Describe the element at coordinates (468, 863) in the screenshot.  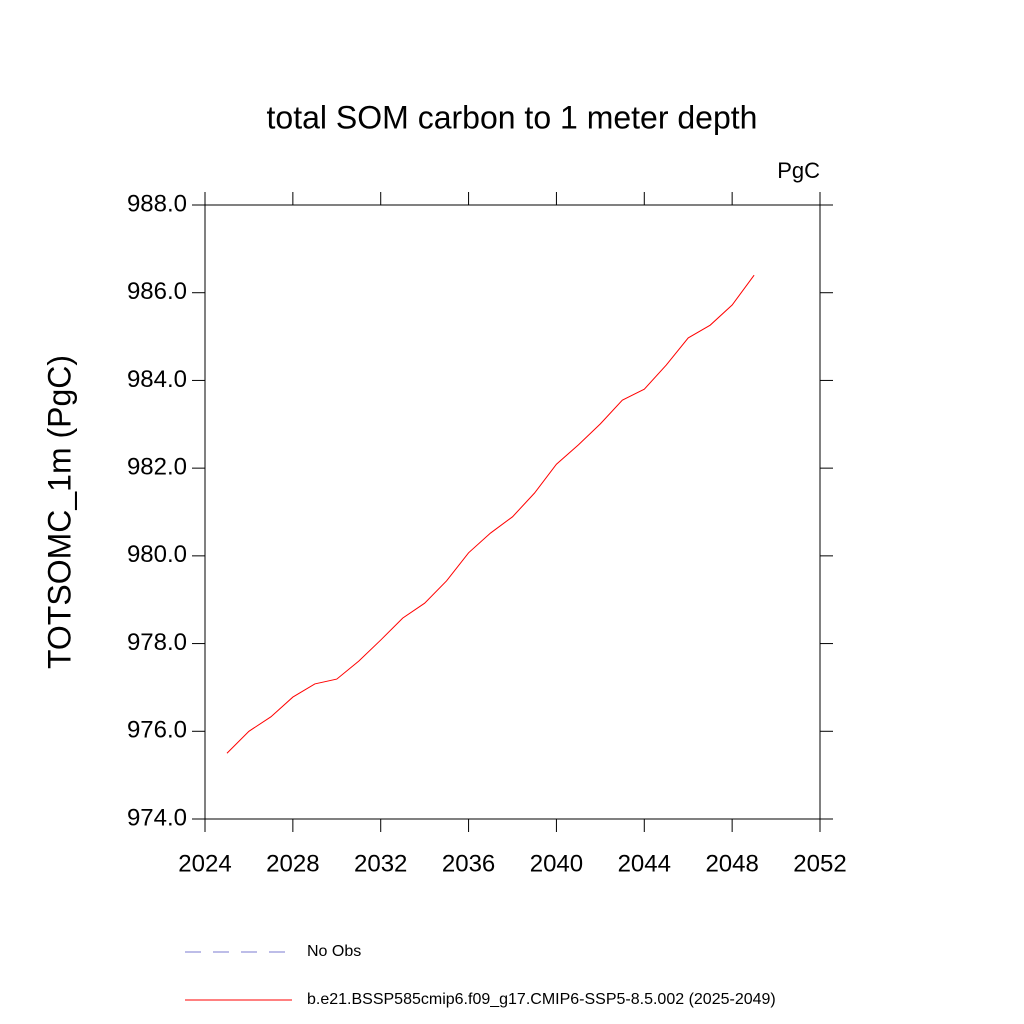
I see `x-tick-label: 2036` at that location.